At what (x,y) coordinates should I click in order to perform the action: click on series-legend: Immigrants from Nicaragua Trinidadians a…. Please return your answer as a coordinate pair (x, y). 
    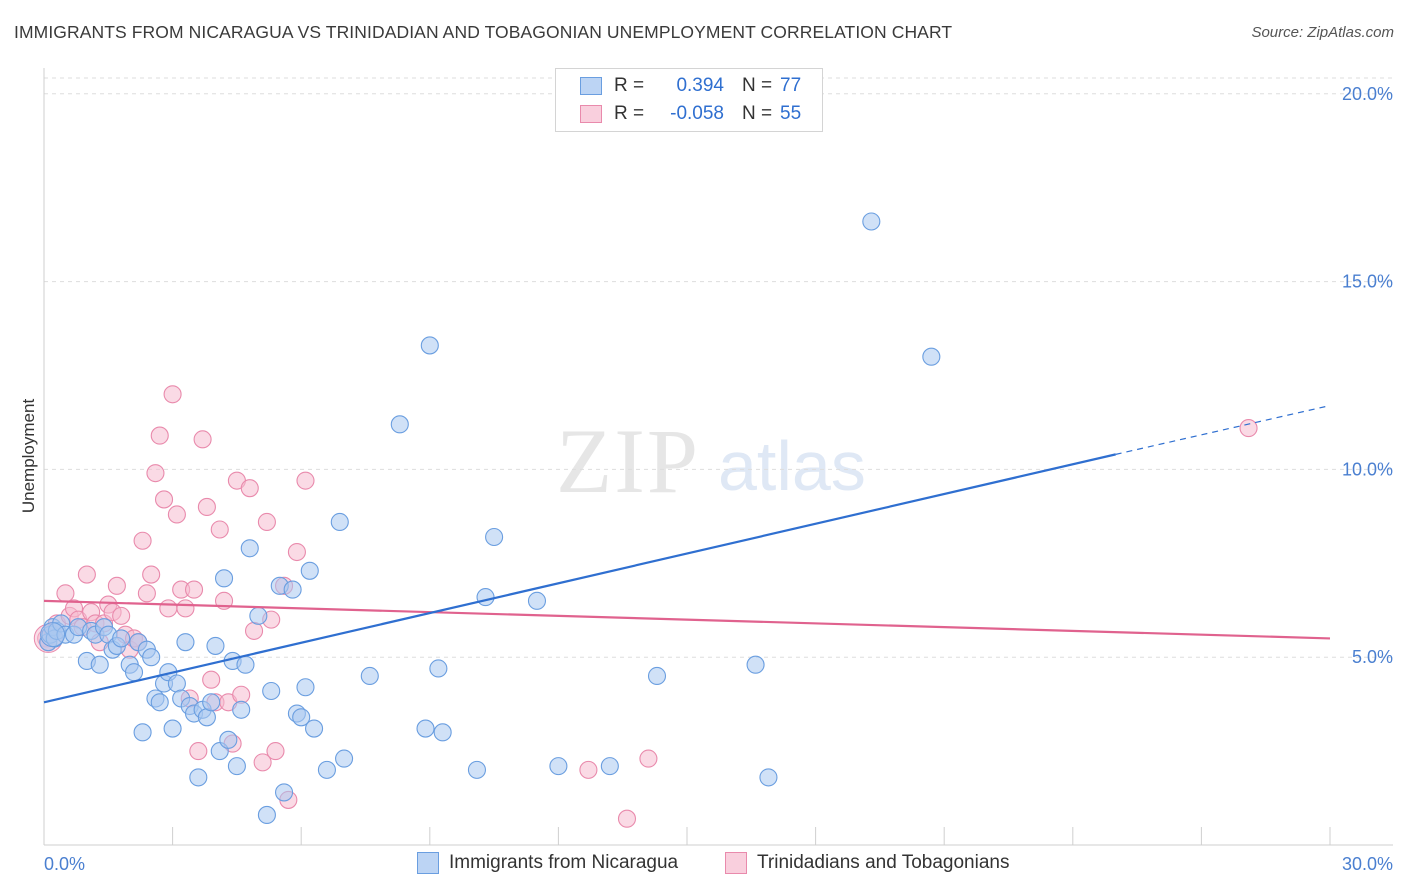
    Looking at the image, I should click on (703, 865).